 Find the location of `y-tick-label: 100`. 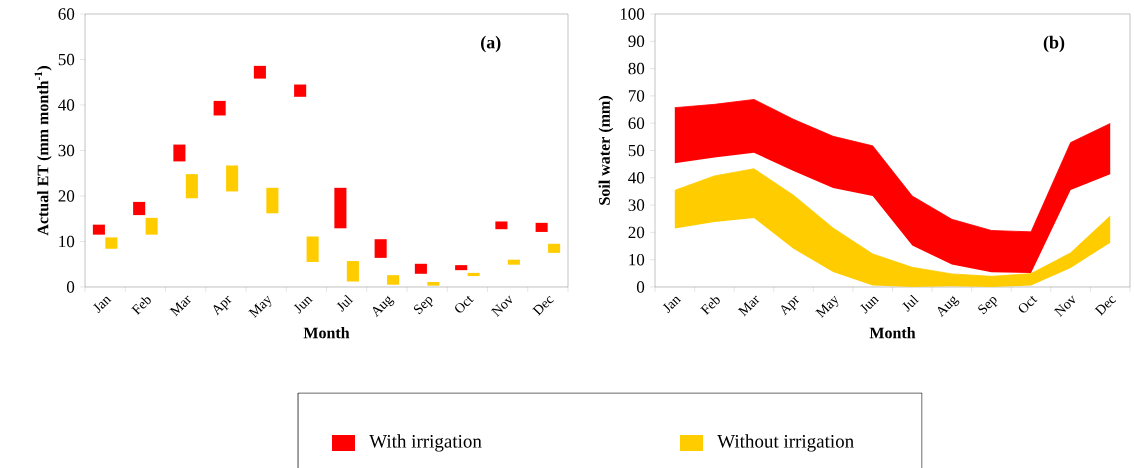

y-tick-label: 100 is located at coordinates (632, 14).